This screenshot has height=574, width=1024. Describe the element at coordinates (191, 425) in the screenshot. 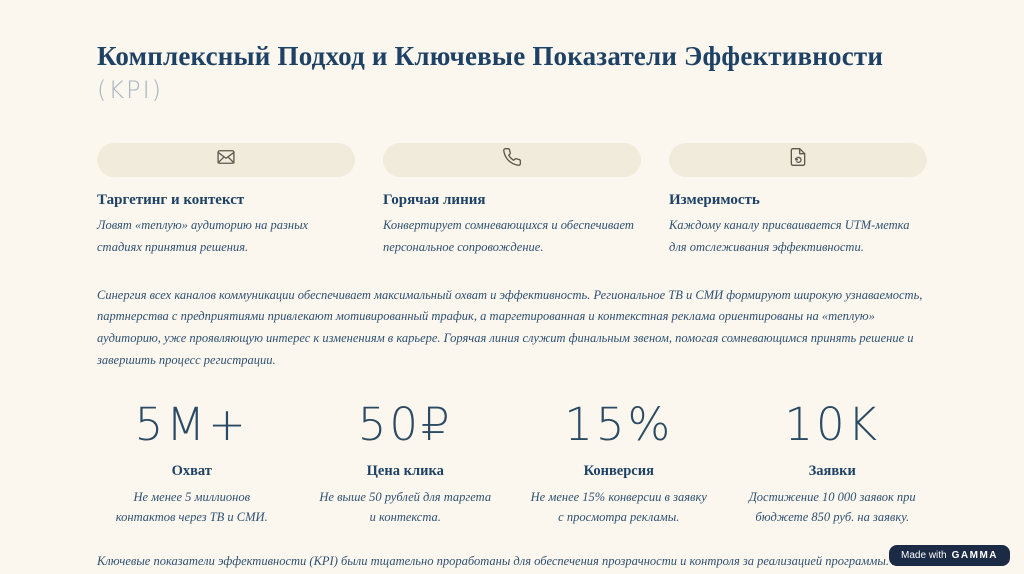

I see `kpi-value: 5M+` at that location.